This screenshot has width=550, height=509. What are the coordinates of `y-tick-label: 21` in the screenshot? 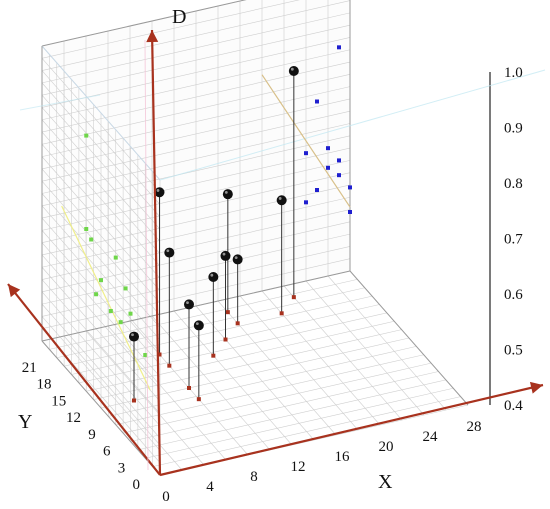 It's located at (29, 368).